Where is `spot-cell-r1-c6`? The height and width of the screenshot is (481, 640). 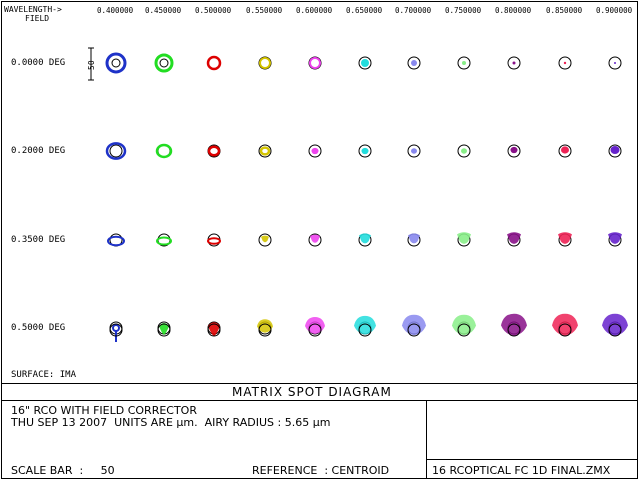
spot-cell-r1-c6 is located at coordinates (414, 151).